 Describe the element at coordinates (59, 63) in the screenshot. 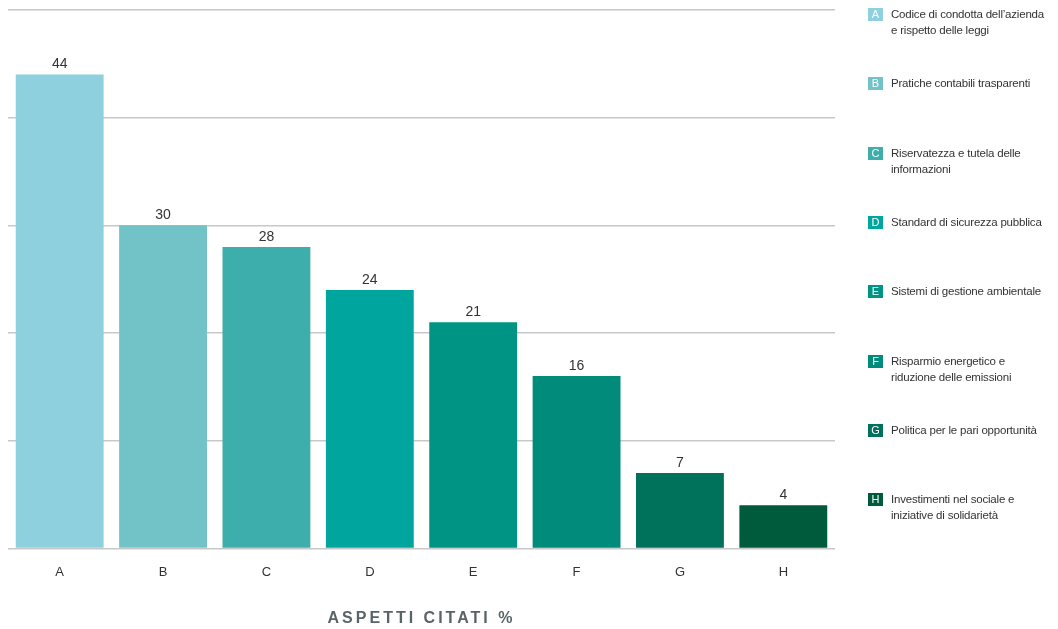

I see `data-label: 44` at that location.